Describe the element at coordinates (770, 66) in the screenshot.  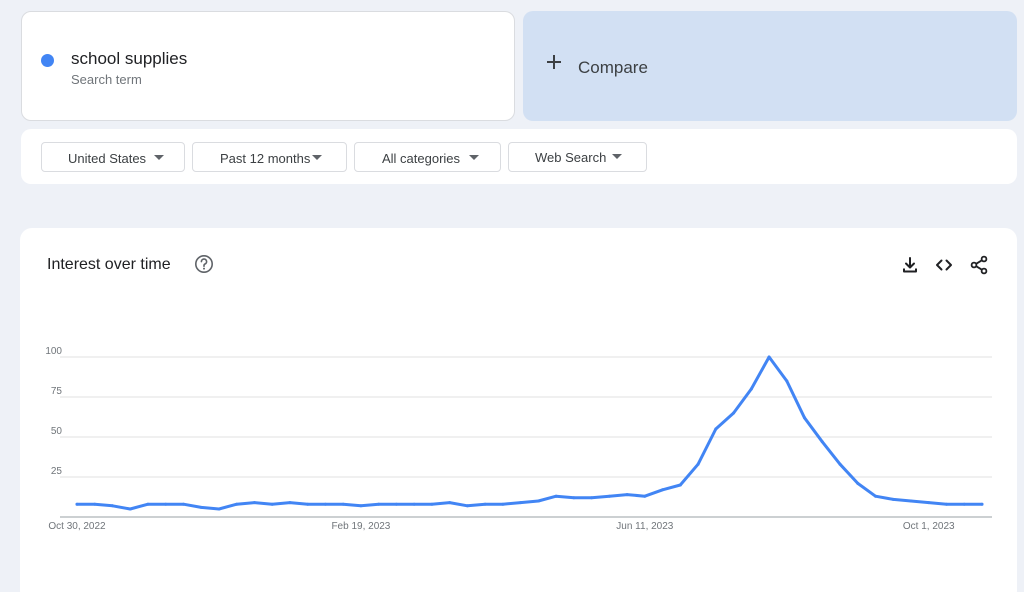
I see `compare-button: Compare` at that location.